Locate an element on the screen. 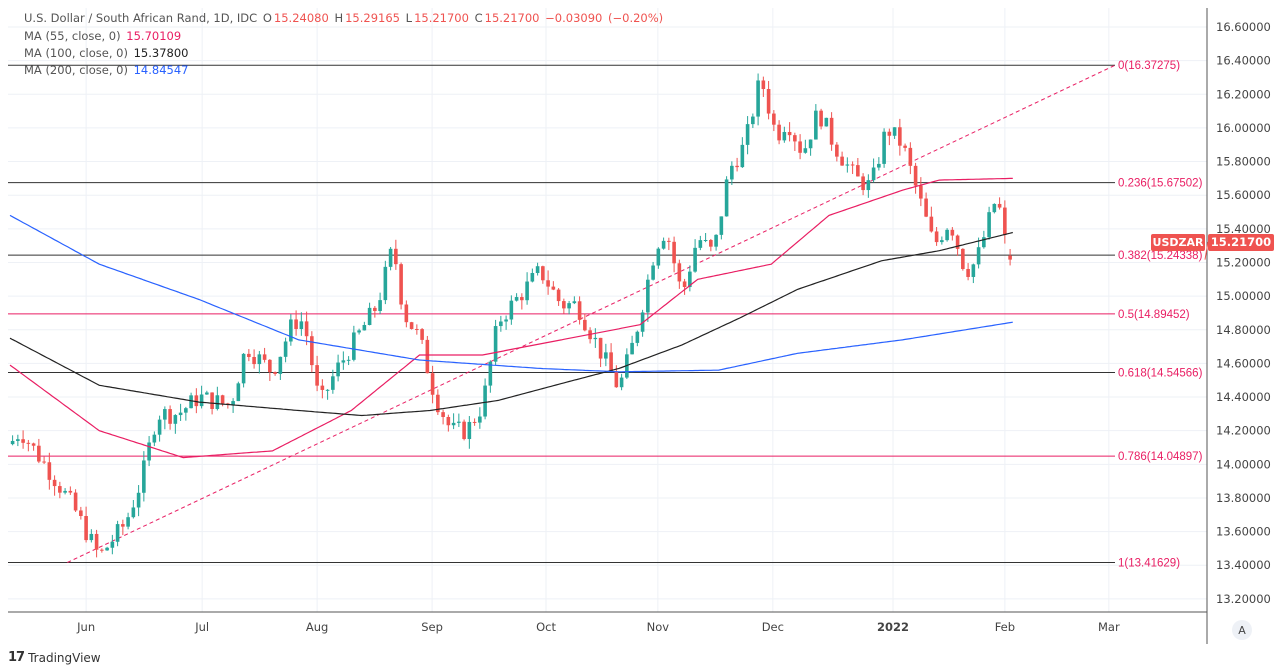 The height and width of the screenshot is (671, 1279). autoscale-label: A is located at coordinates (1242, 630).